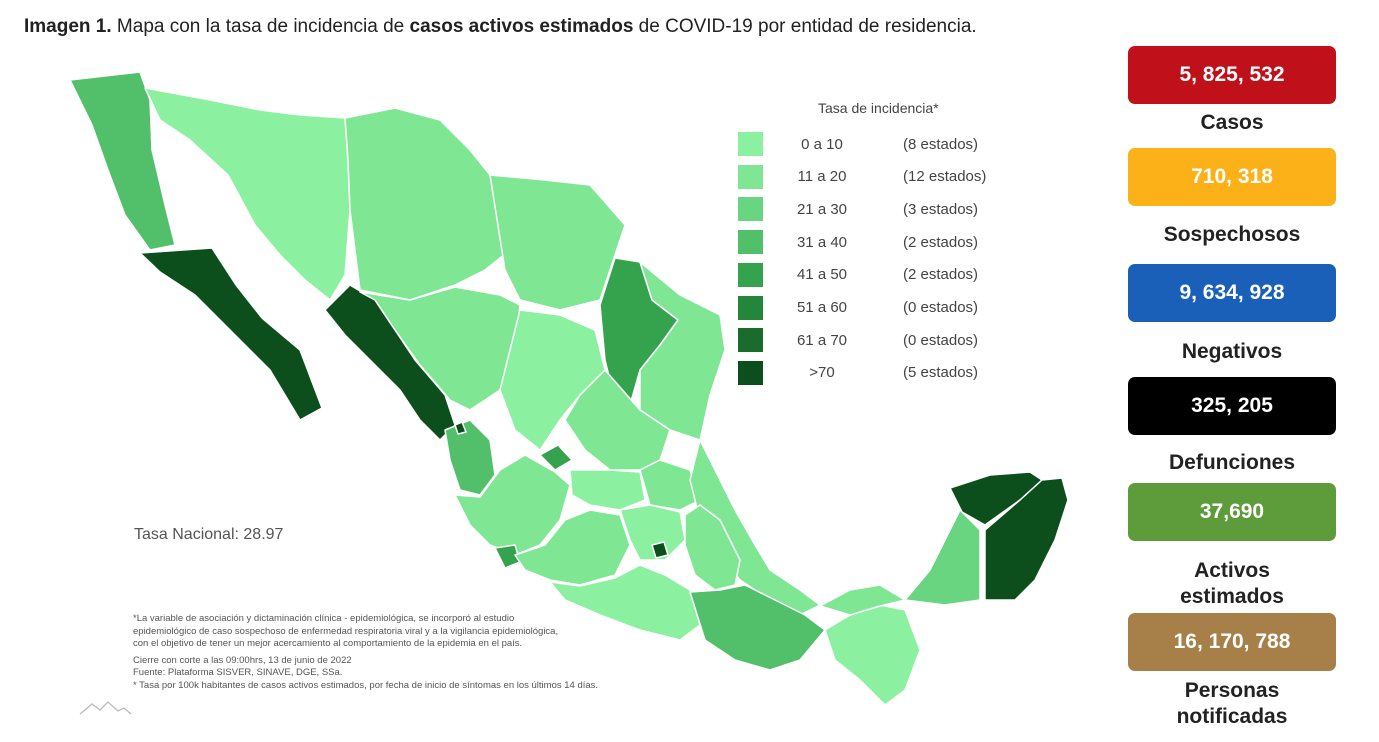 Image resolution: width=1379 pixels, height=742 pixels. What do you see at coordinates (432, 204) in the screenshot?
I see `state-chihuahua` at bounding box center [432, 204].